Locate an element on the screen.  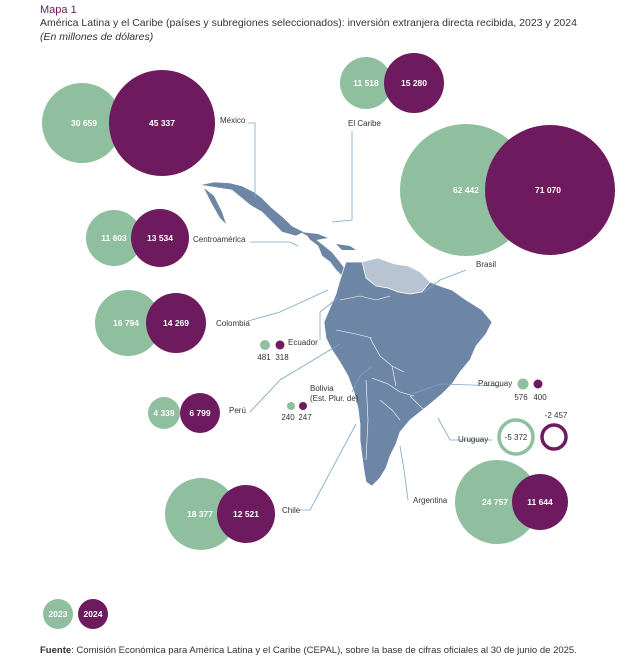
bubble-caribe-2023 is located at coordinates (366, 83).